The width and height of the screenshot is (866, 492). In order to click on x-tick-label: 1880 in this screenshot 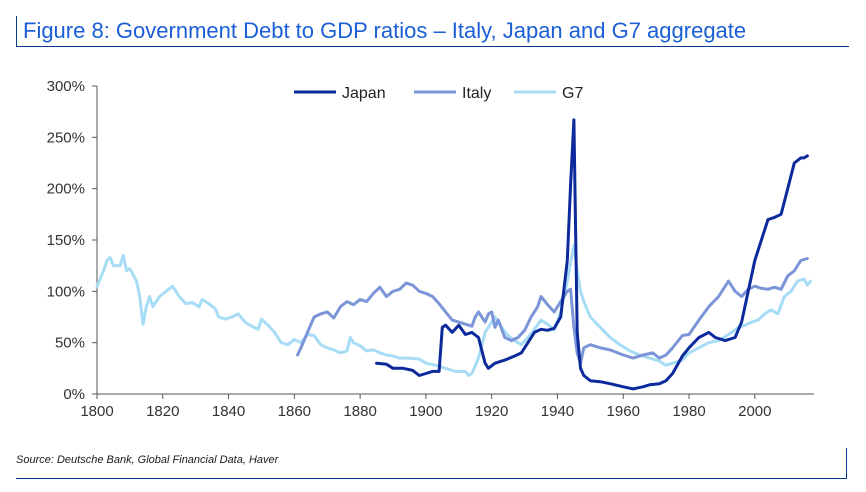, I will do `click(359, 411)`.